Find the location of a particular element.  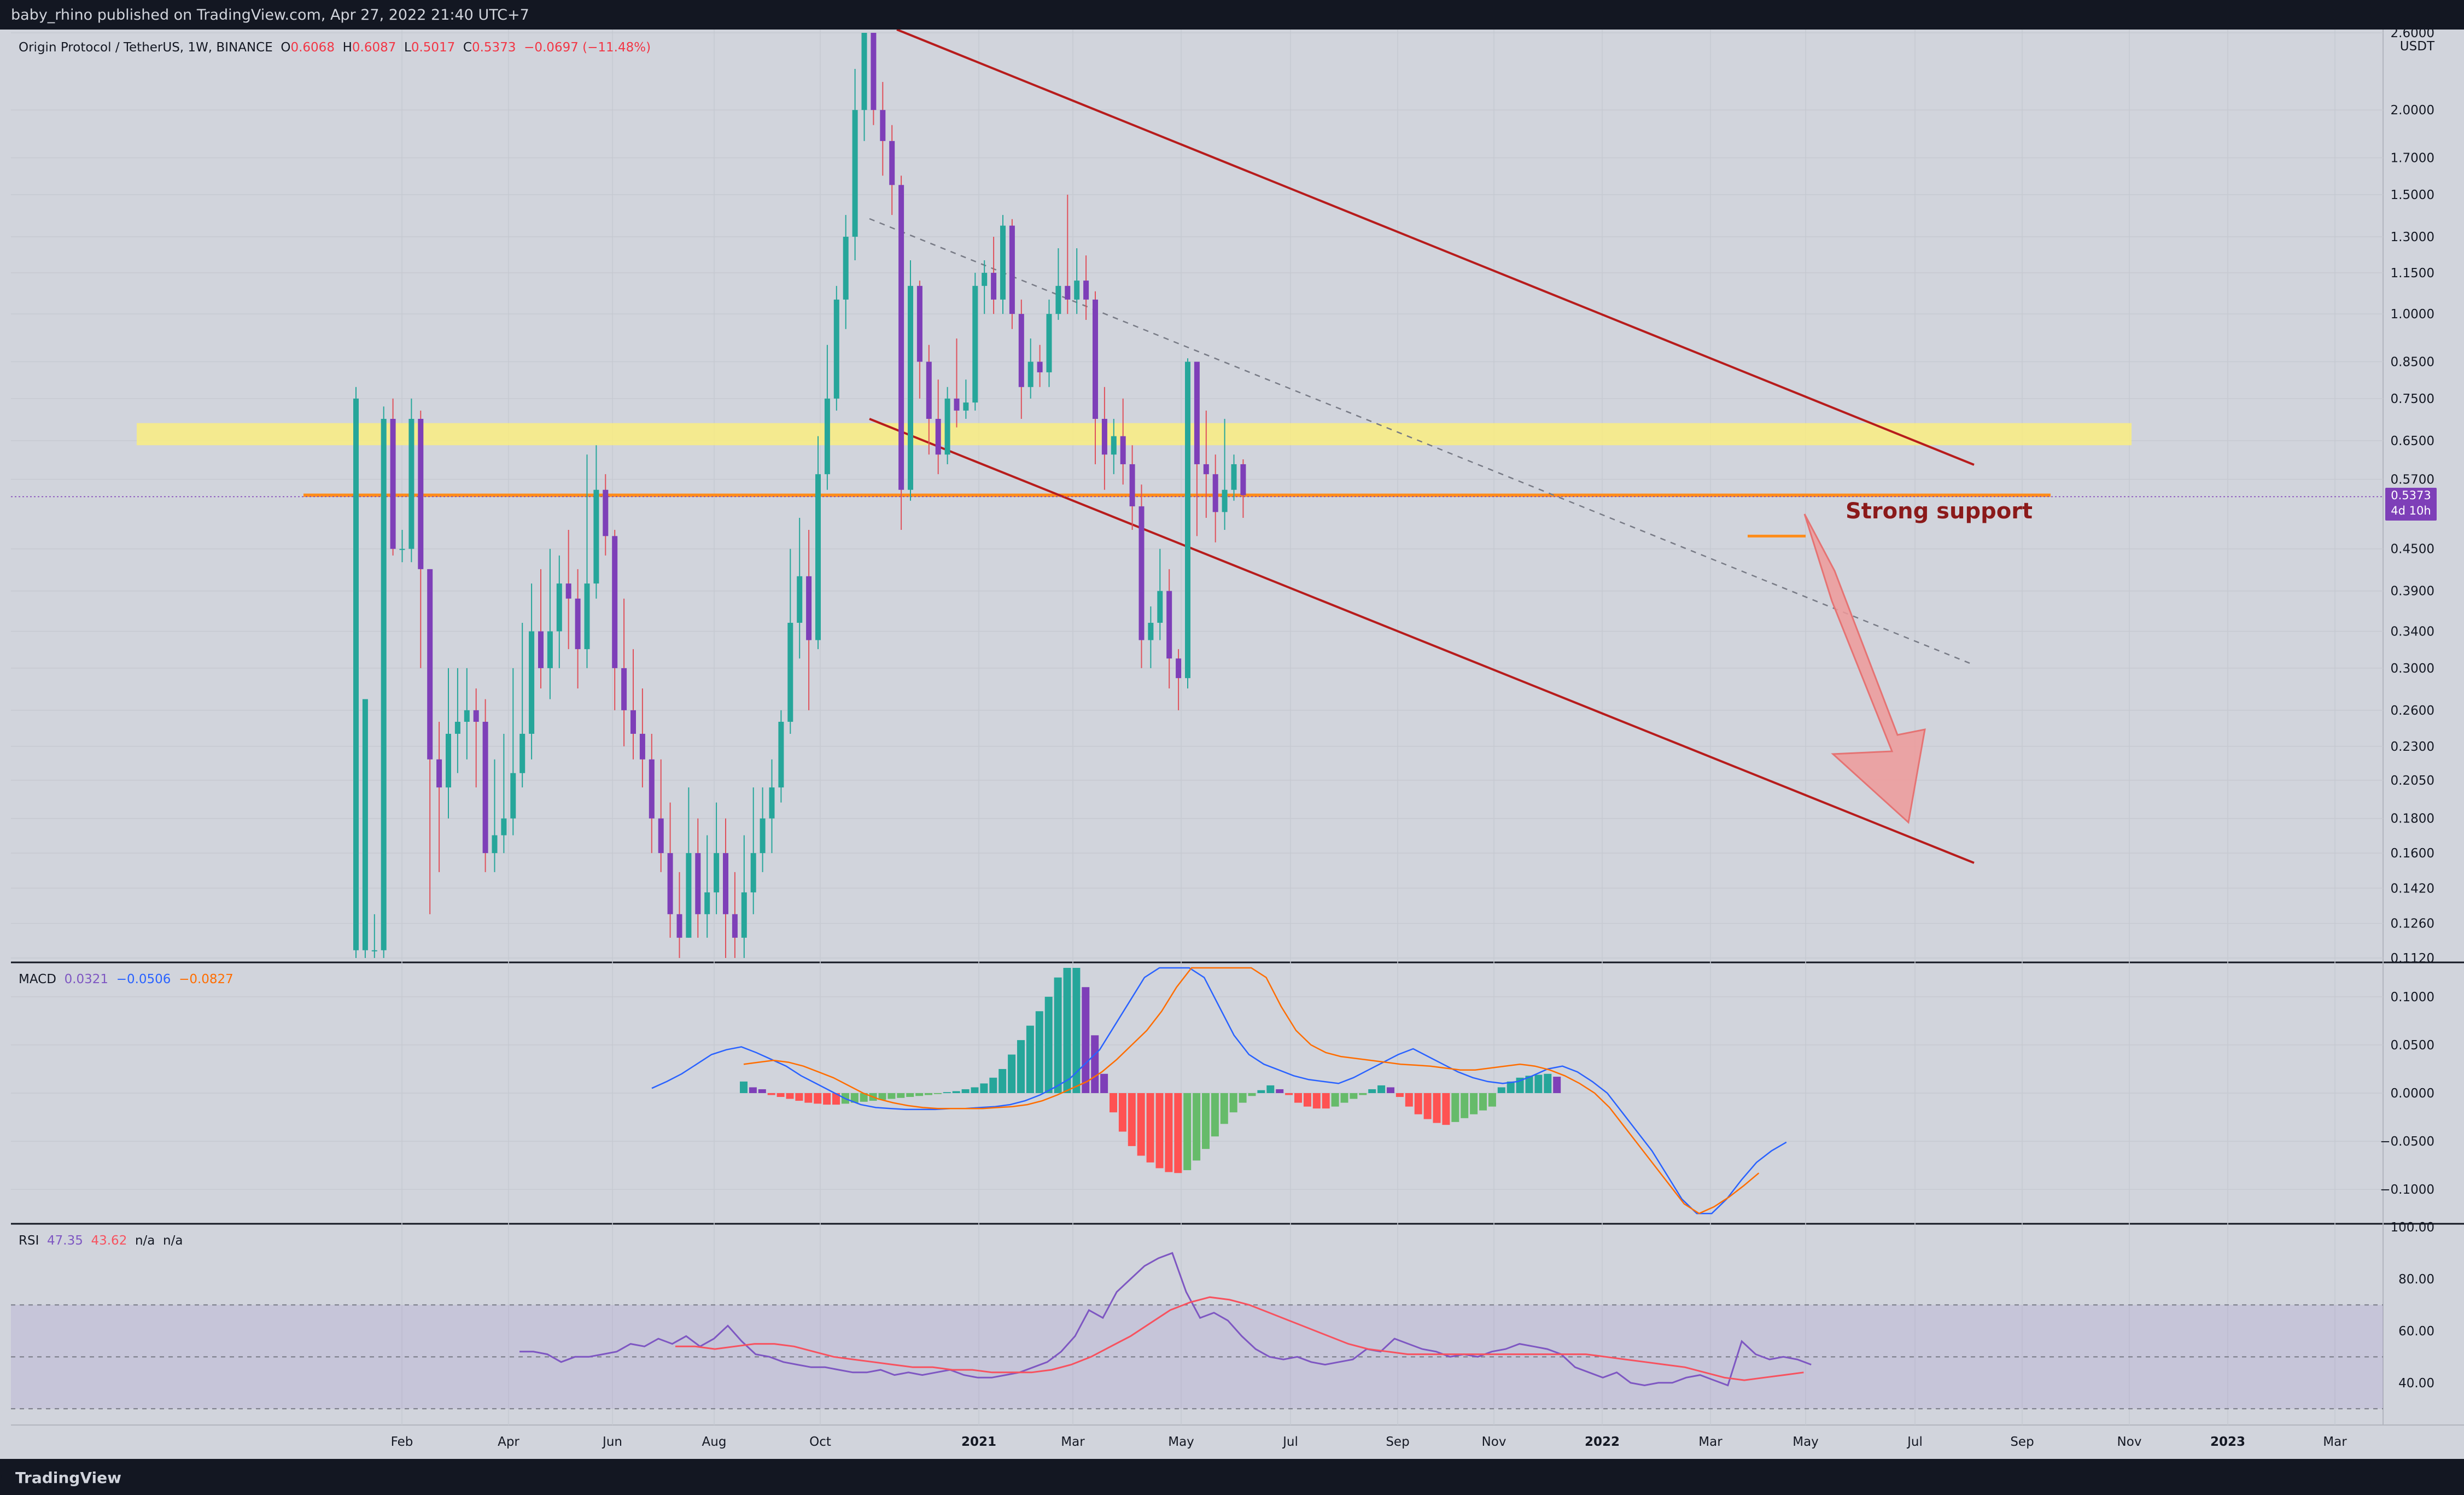

macd-legend: MACD 0.0321 −0.0506 −0.0827 is located at coordinates (126, 979).